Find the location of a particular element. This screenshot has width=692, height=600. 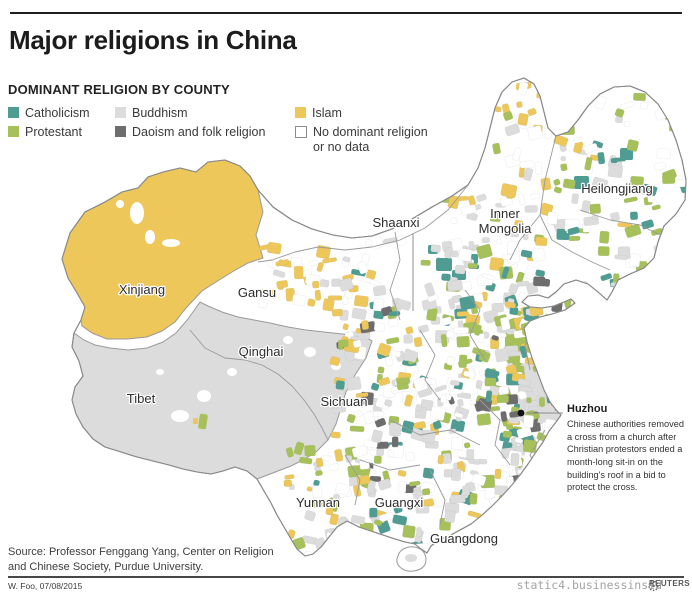

daoism-swatch is located at coordinates (120, 131).